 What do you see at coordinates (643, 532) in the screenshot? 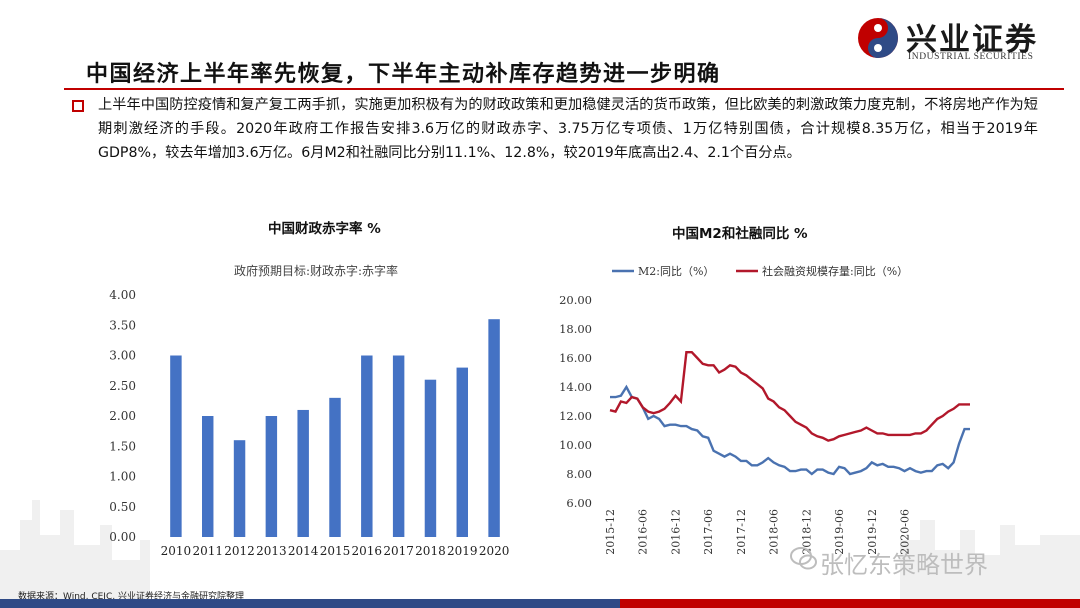
I see `chart2-xtick-label: 2016-06` at bounding box center [643, 532].